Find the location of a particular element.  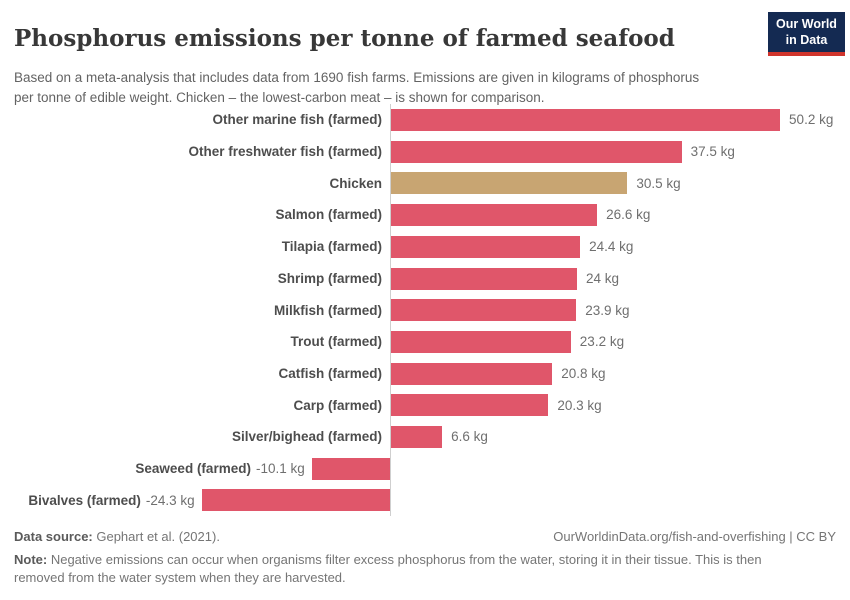

category-label: Other freshwater fish (farmed) is located at coordinates (285, 152).